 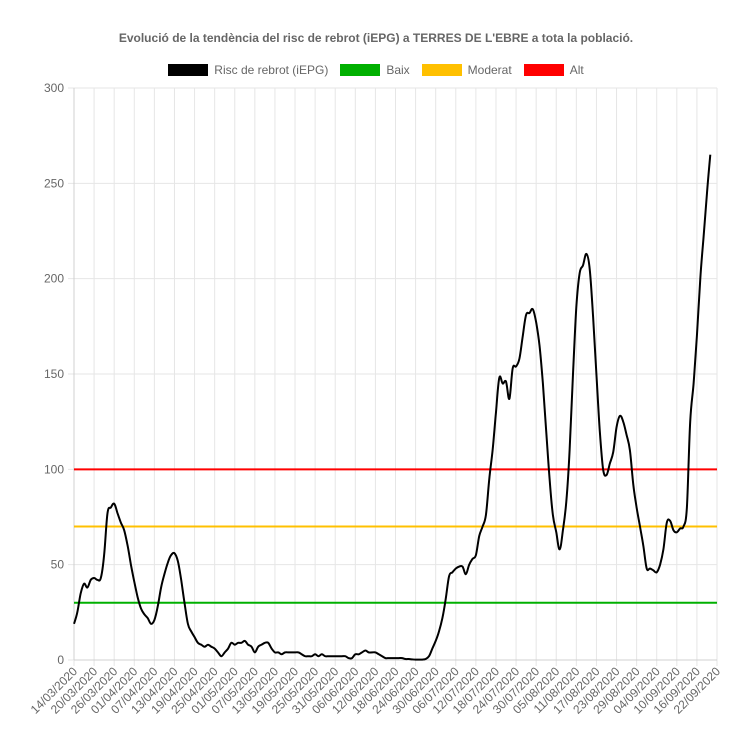 I want to click on legend-item-alt: Alt, so click(x=553, y=70).